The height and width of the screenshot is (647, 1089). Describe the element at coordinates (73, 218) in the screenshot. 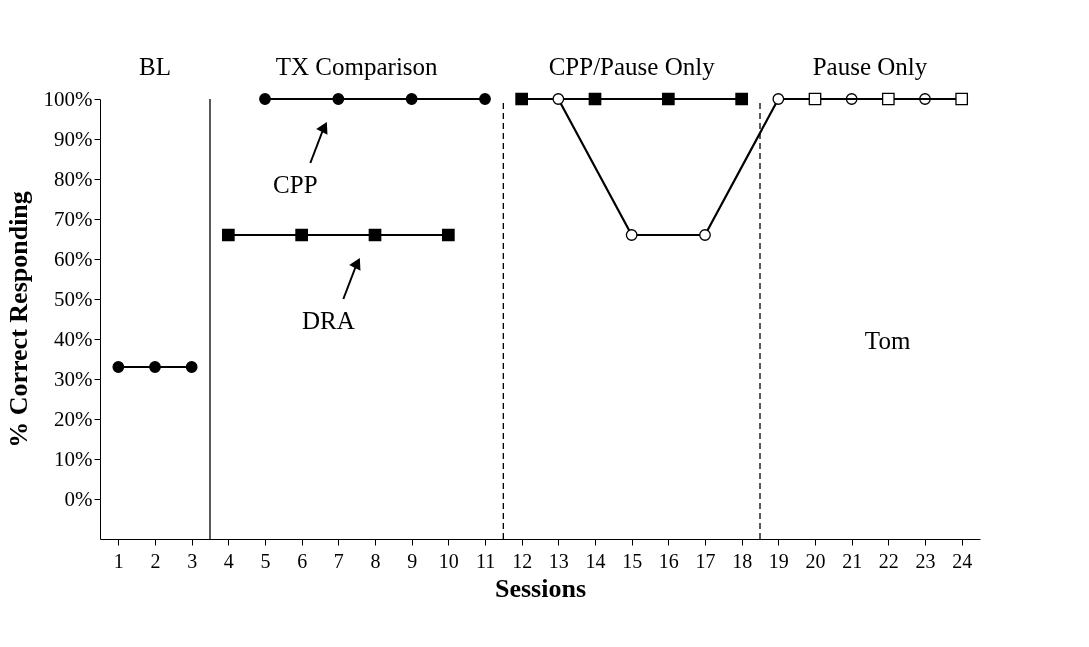

I see `y-tick-label: 70%` at that location.